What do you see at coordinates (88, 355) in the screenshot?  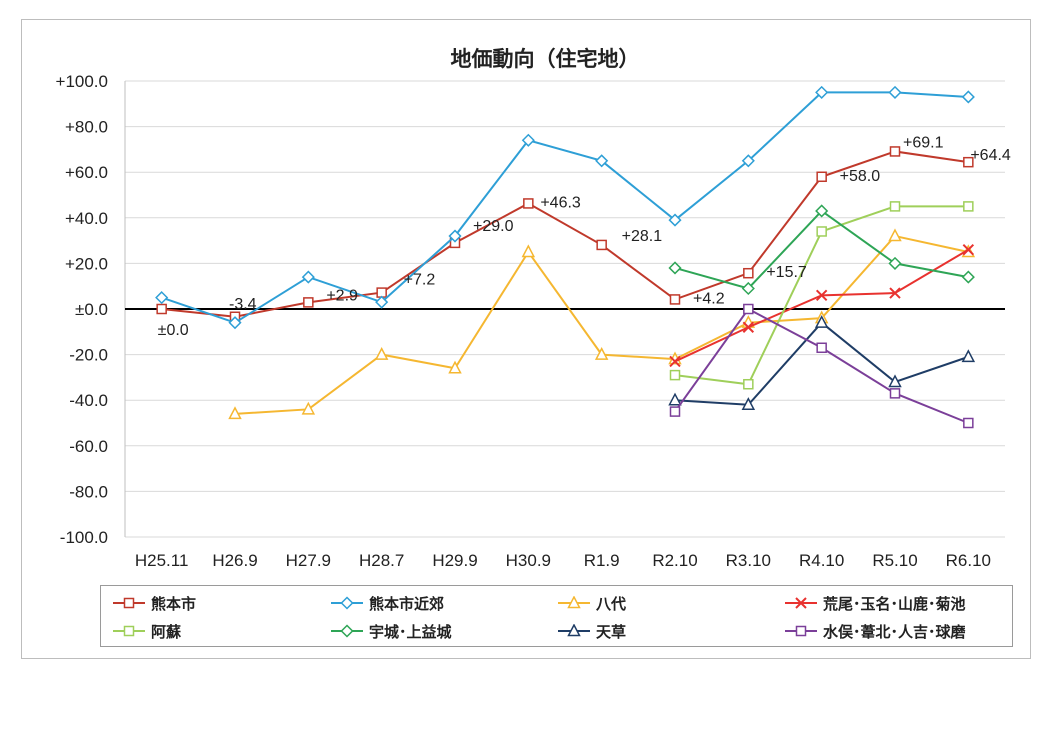 I see `y-tick-label: -20.0` at bounding box center [88, 355].